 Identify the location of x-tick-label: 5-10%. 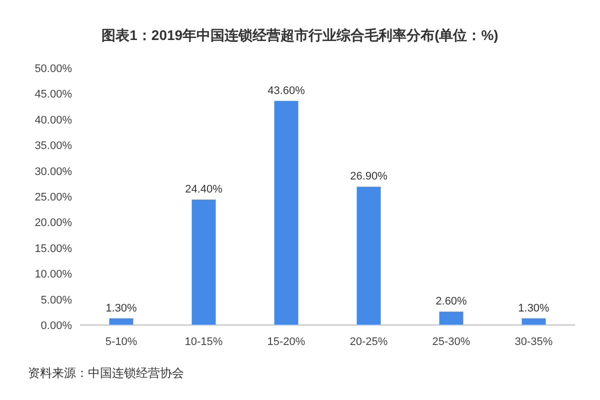
(121, 342).